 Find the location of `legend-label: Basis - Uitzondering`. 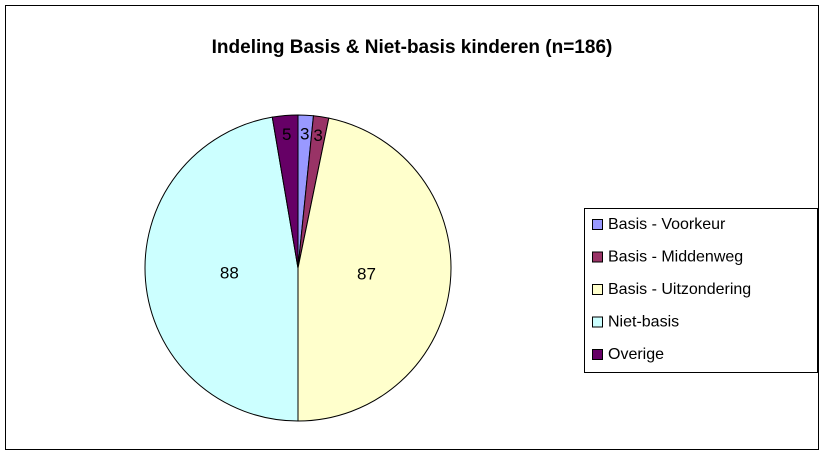

legend-label: Basis - Uitzondering is located at coordinates (679, 289).